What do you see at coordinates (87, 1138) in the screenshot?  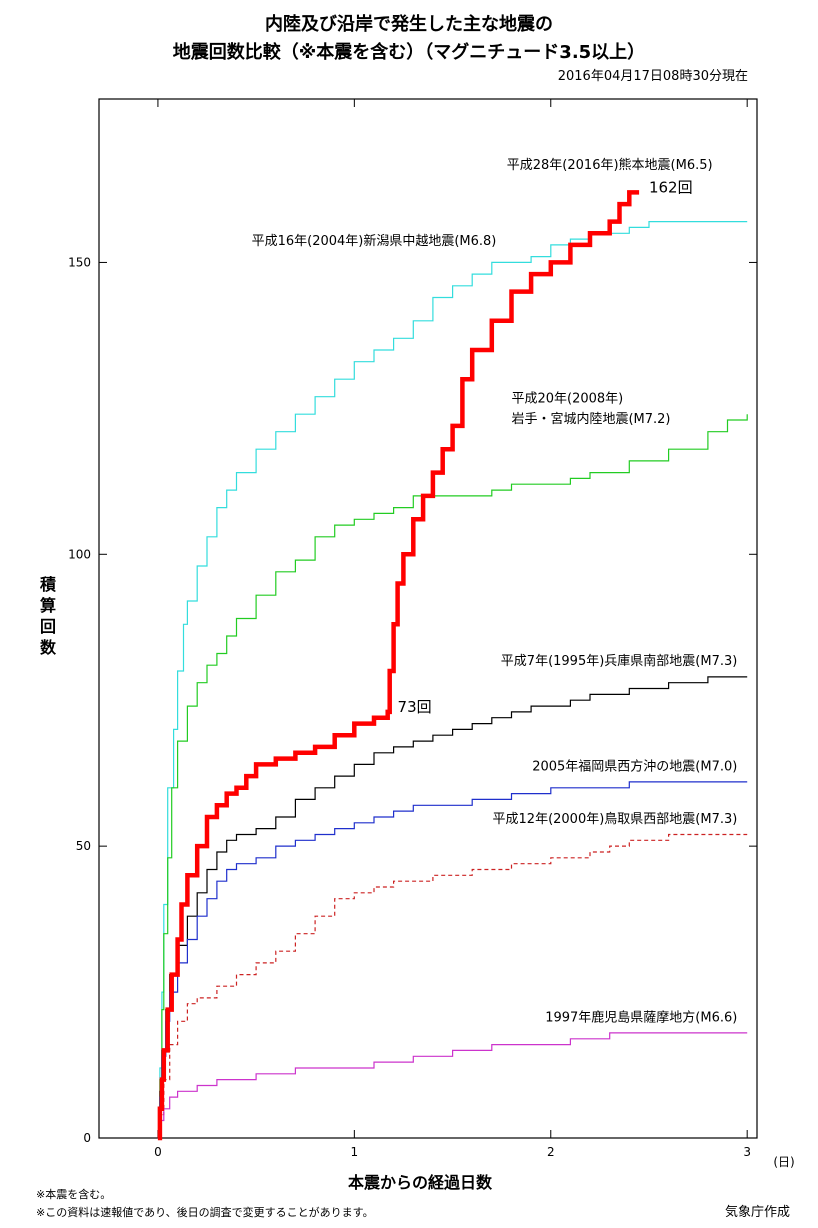 I see `y-tick-label-0: 0` at bounding box center [87, 1138].